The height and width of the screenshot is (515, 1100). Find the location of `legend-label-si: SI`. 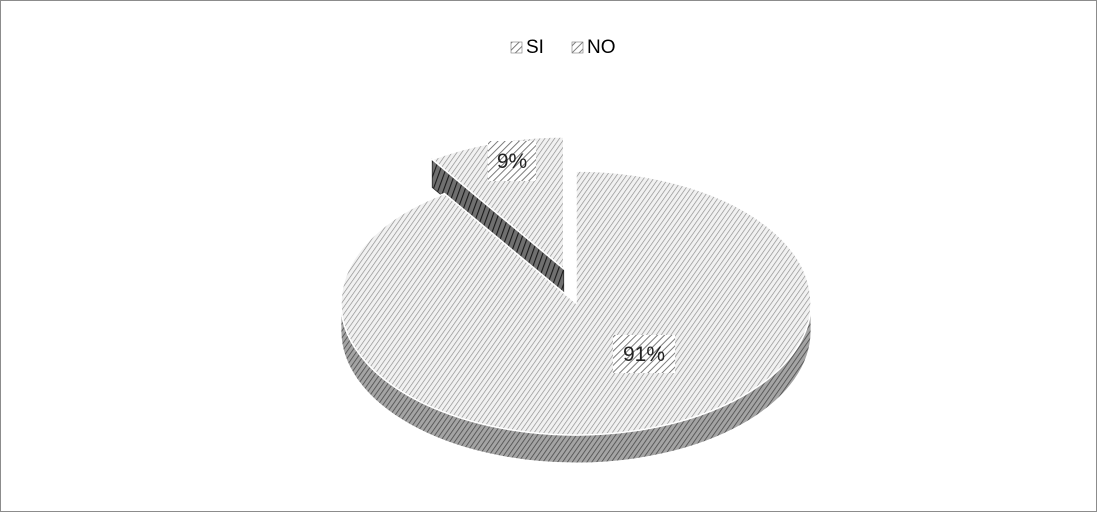

legend-label-si: SI is located at coordinates (535, 47).